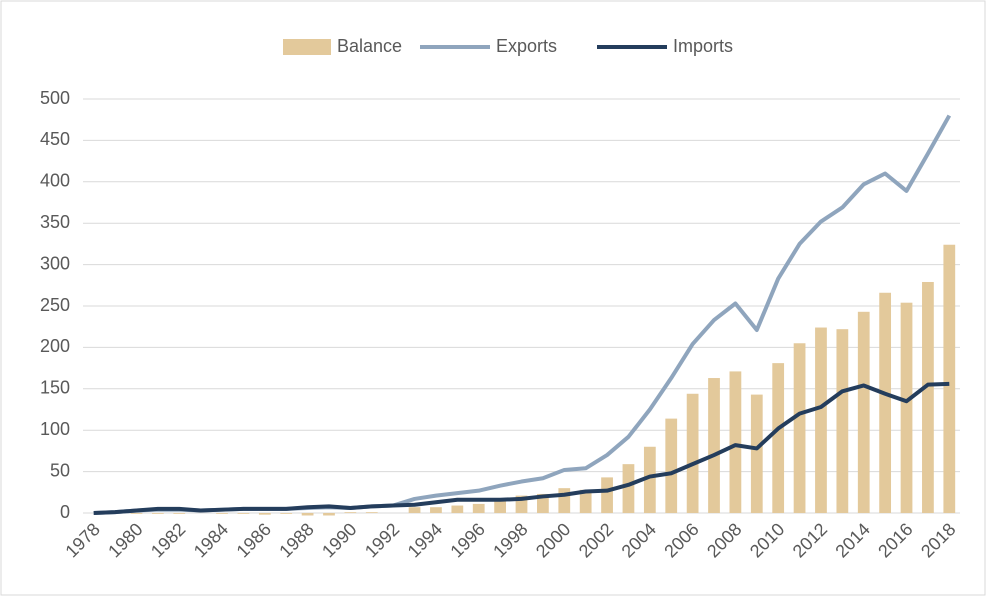  I want to click on y-tick-label: 400, so click(55, 181).